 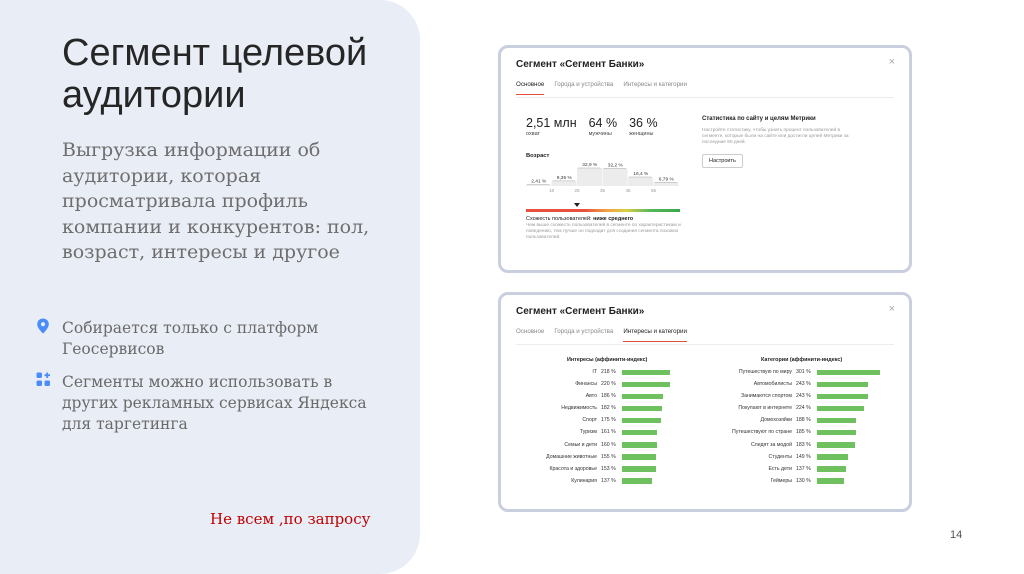 What do you see at coordinates (190, 338) in the screenshot?
I see `bullet-text: Собирается только с платформ Геосервисов` at bounding box center [190, 338].